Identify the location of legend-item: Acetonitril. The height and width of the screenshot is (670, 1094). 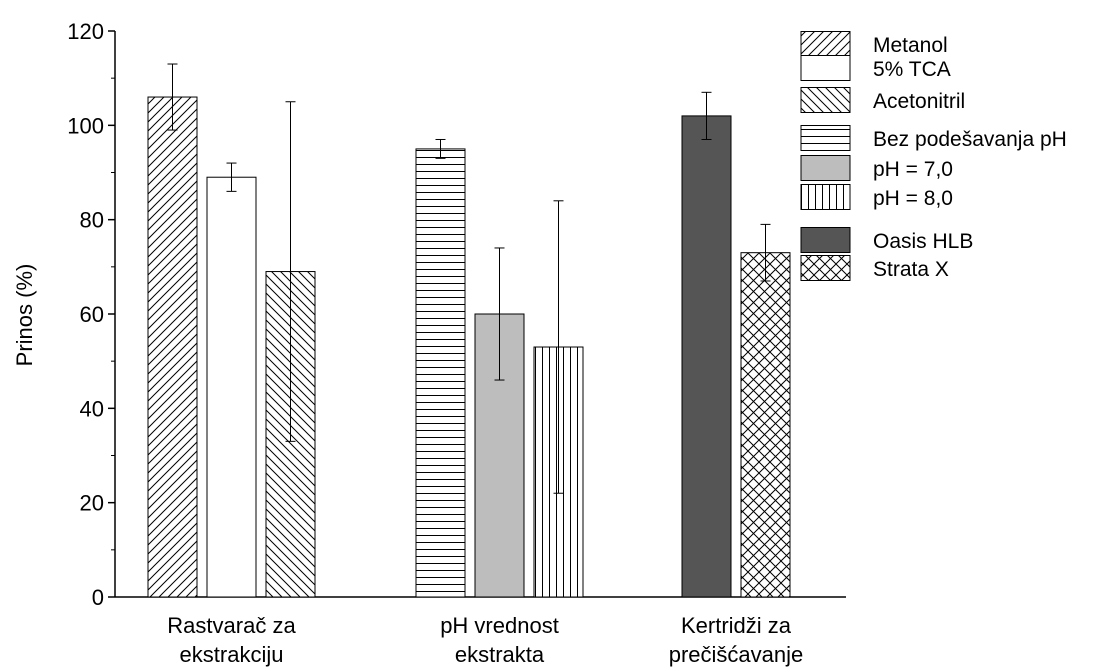
(883, 101).